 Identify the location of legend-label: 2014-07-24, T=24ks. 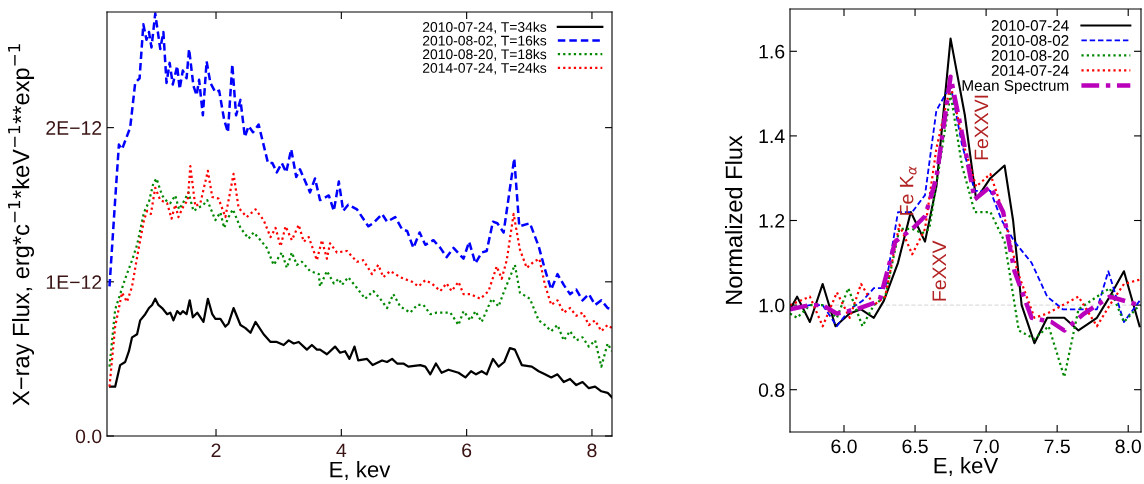
(484, 68).